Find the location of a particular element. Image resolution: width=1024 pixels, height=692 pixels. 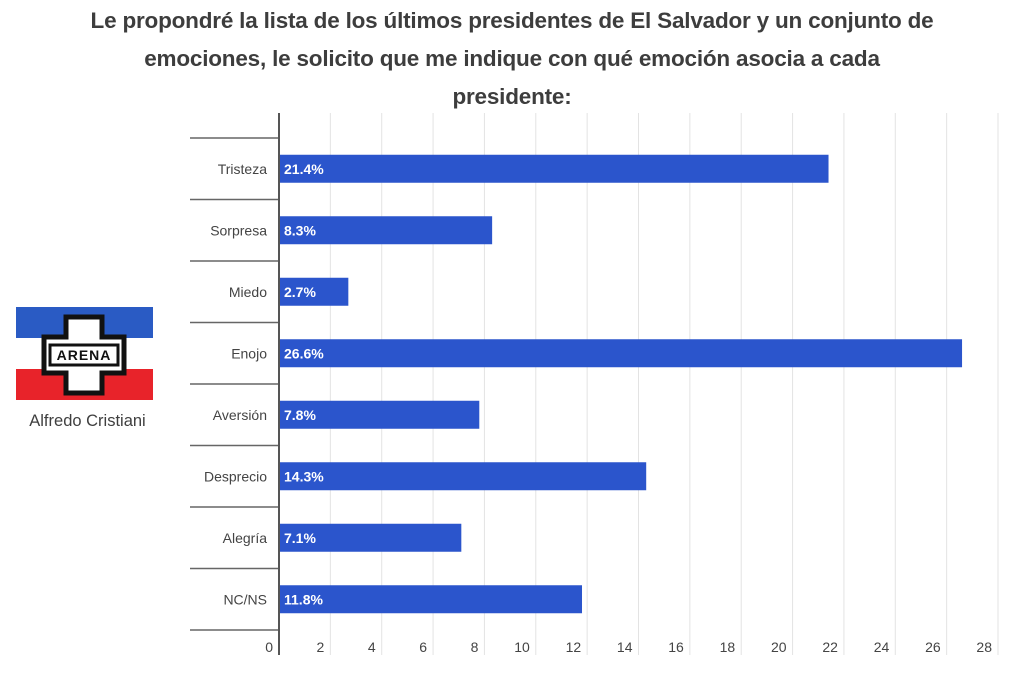

x-tick-label: 14 is located at coordinates (625, 647).